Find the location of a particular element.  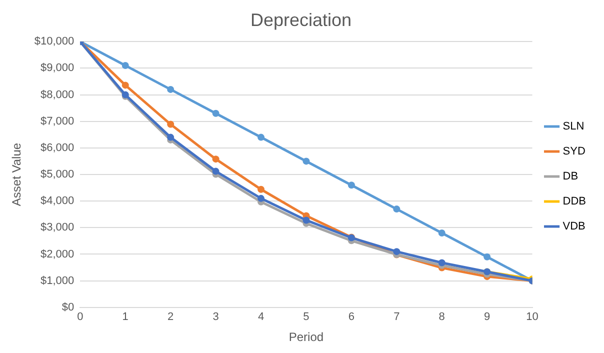

y-tick-label: $1,000 is located at coordinates (57, 280).